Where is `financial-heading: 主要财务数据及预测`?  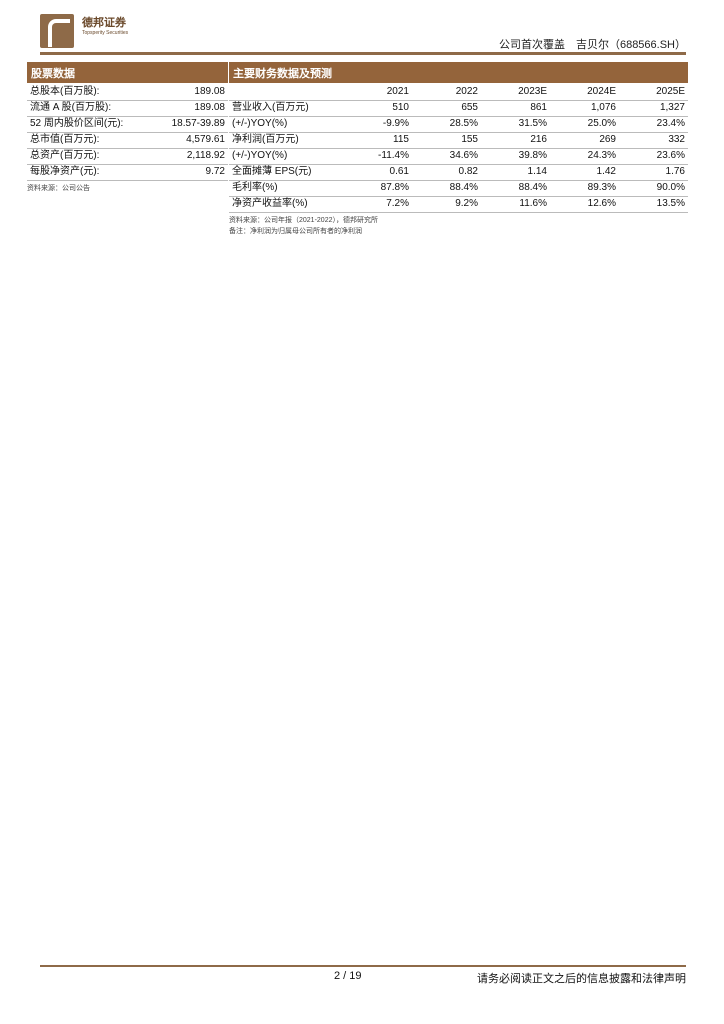 financial-heading: 主要财务数据及预测 is located at coordinates (458, 72).